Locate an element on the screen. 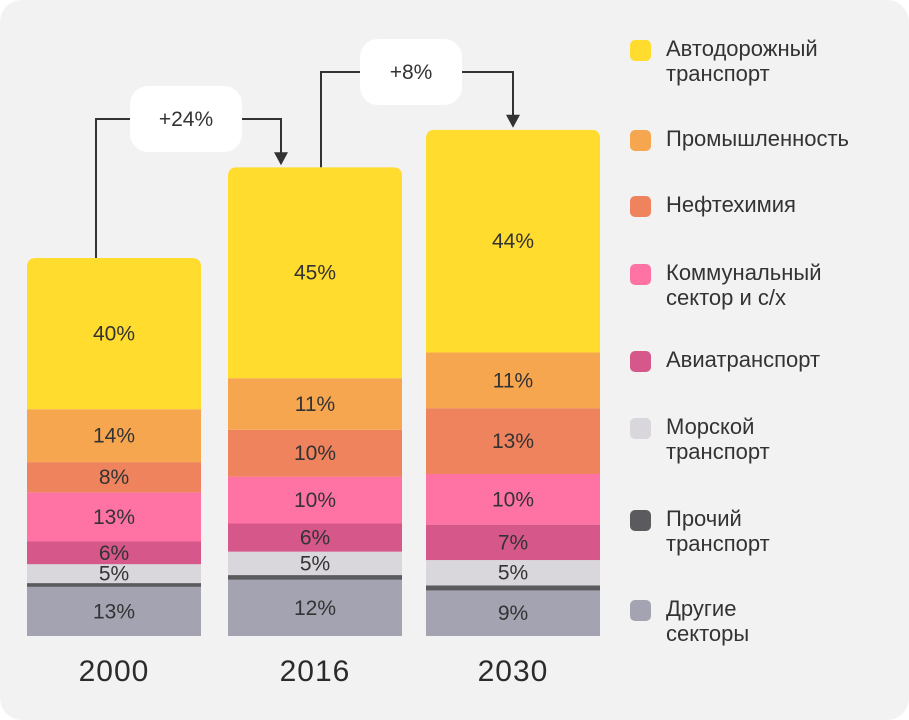  growth-annotation: +8% is located at coordinates (420, 103).